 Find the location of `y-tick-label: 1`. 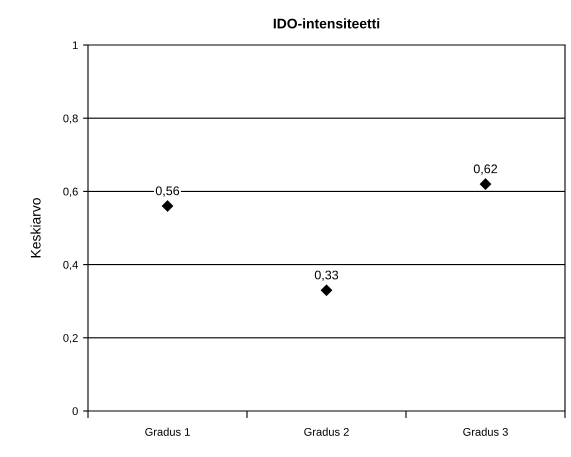

y-tick-label: 1 is located at coordinates (75, 45).